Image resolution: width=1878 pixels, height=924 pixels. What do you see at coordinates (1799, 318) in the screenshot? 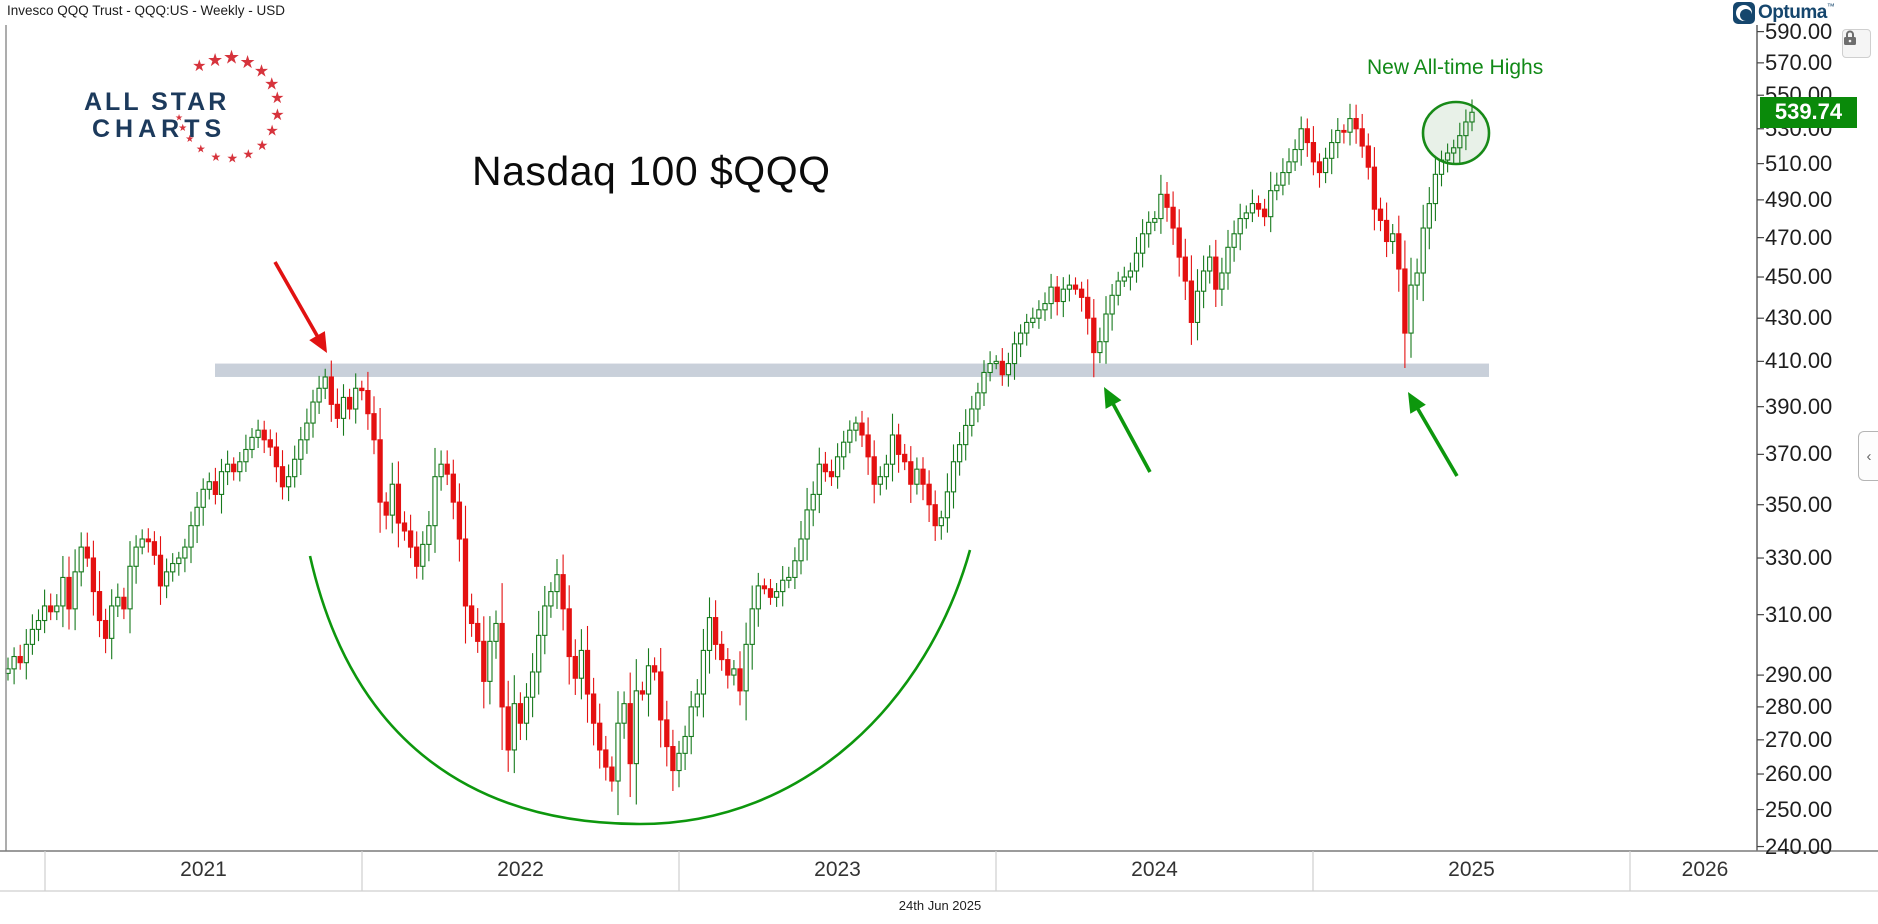
I see `price-label: 430.00` at bounding box center [1799, 318].